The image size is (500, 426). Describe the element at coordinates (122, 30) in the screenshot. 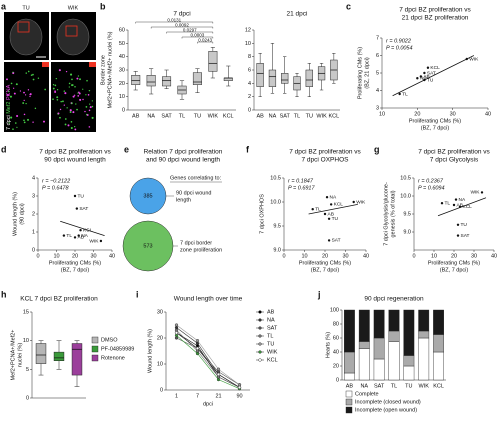

I see `y-tick-label: 60` at that location.